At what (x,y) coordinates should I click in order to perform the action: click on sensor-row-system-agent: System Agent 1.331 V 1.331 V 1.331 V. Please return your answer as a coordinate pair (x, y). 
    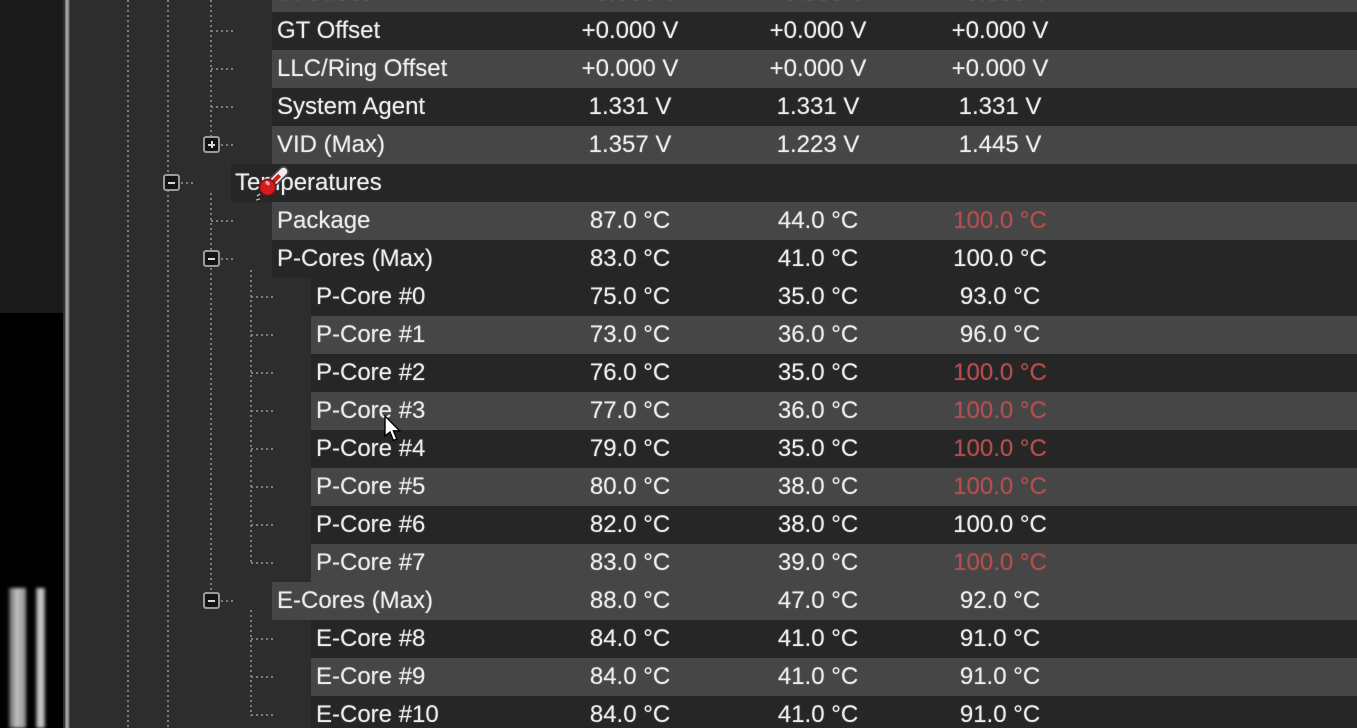
    Looking at the image, I should click on (713, 107).